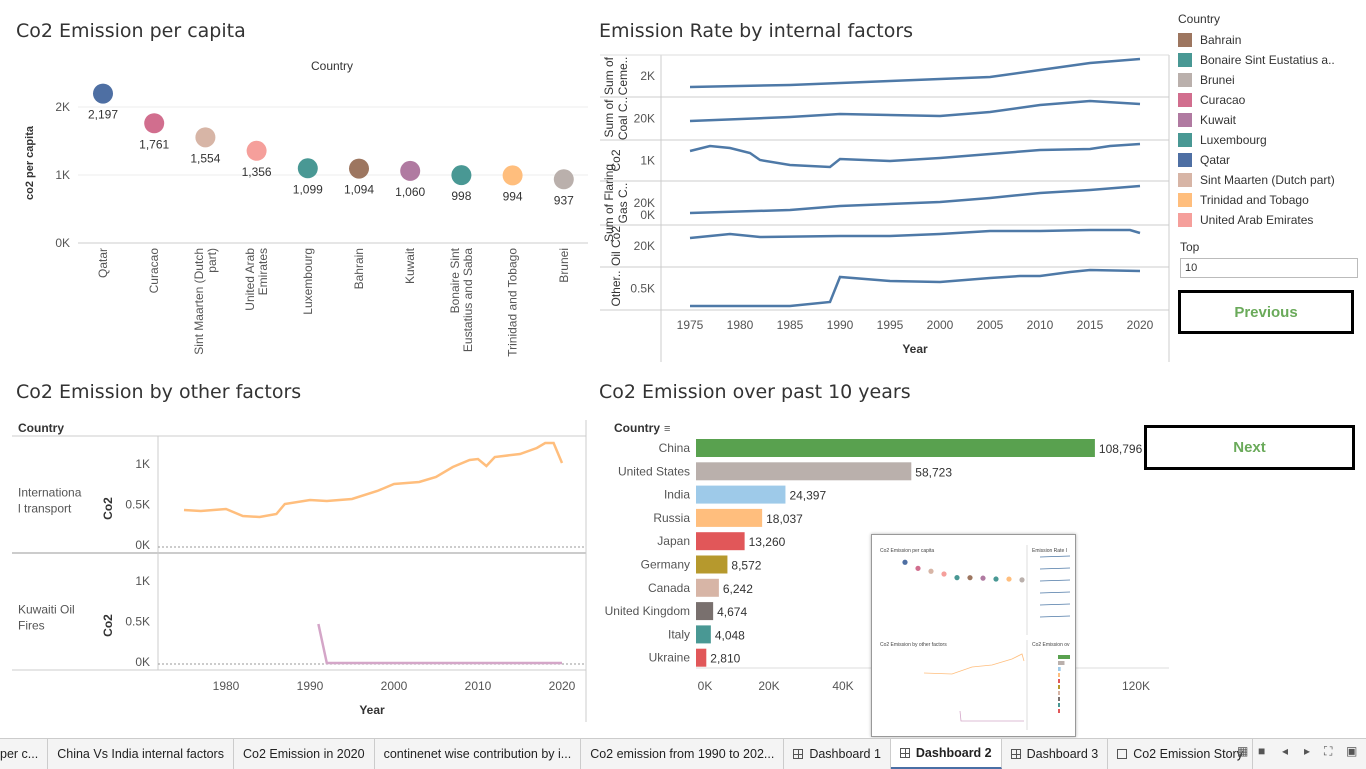  I want to click on prev-sheet-icon: ◂, so click(1285, 751).